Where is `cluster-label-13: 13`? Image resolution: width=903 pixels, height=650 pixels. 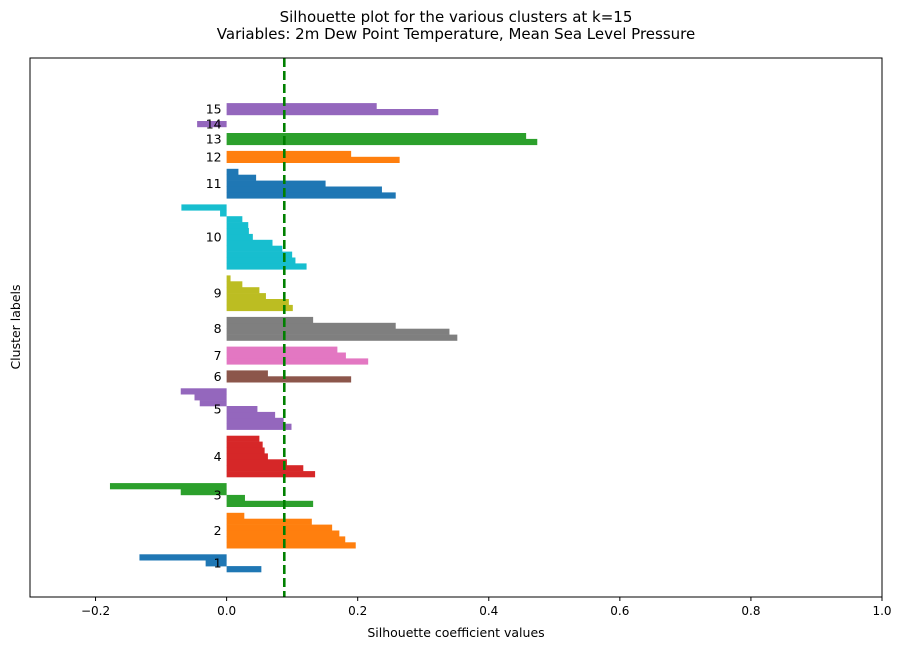 cluster-label-13: 13 is located at coordinates (214, 138).